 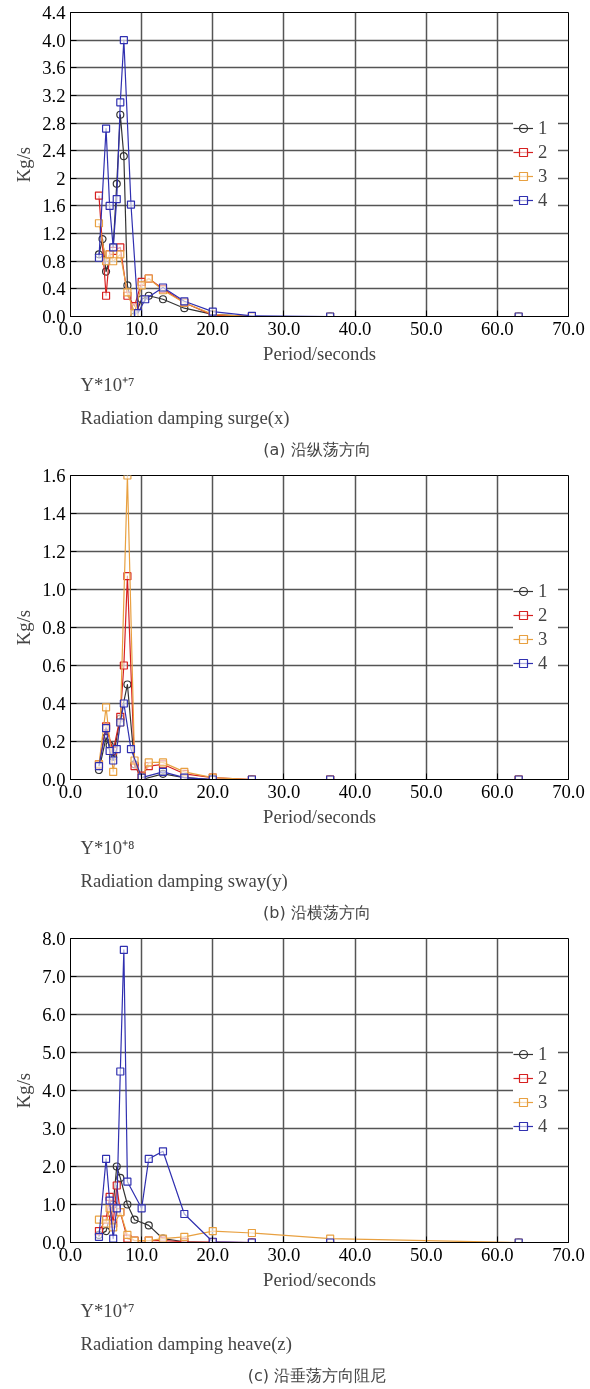 I want to click on y-tick-label: 3.6, so click(x=54, y=68).